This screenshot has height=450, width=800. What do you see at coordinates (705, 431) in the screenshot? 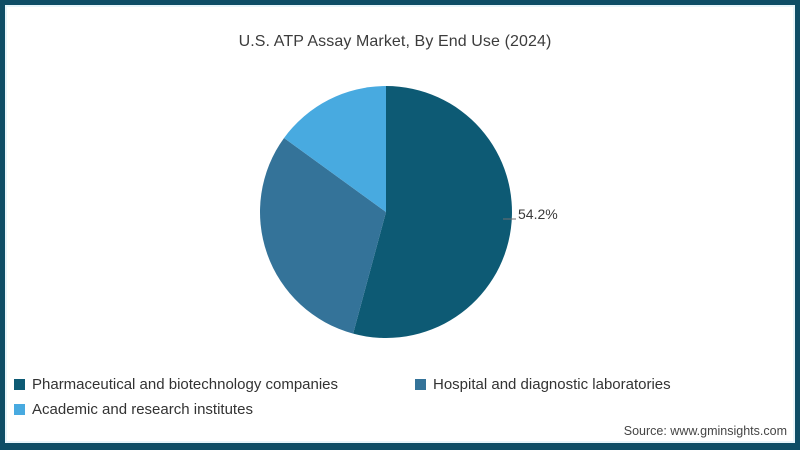
I see `source-credit: Source: www.gminsights.com` at bounding box center [705, 431].